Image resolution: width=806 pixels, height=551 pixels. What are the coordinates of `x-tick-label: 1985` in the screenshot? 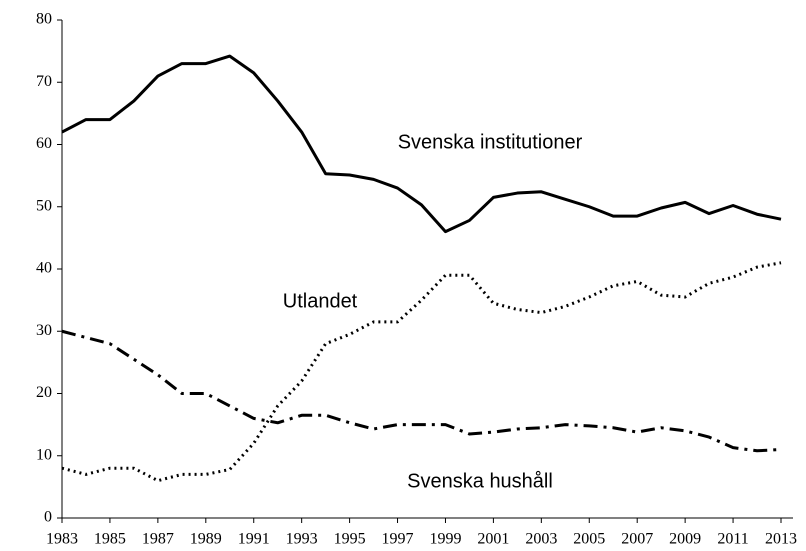 It's located at (110, 539).